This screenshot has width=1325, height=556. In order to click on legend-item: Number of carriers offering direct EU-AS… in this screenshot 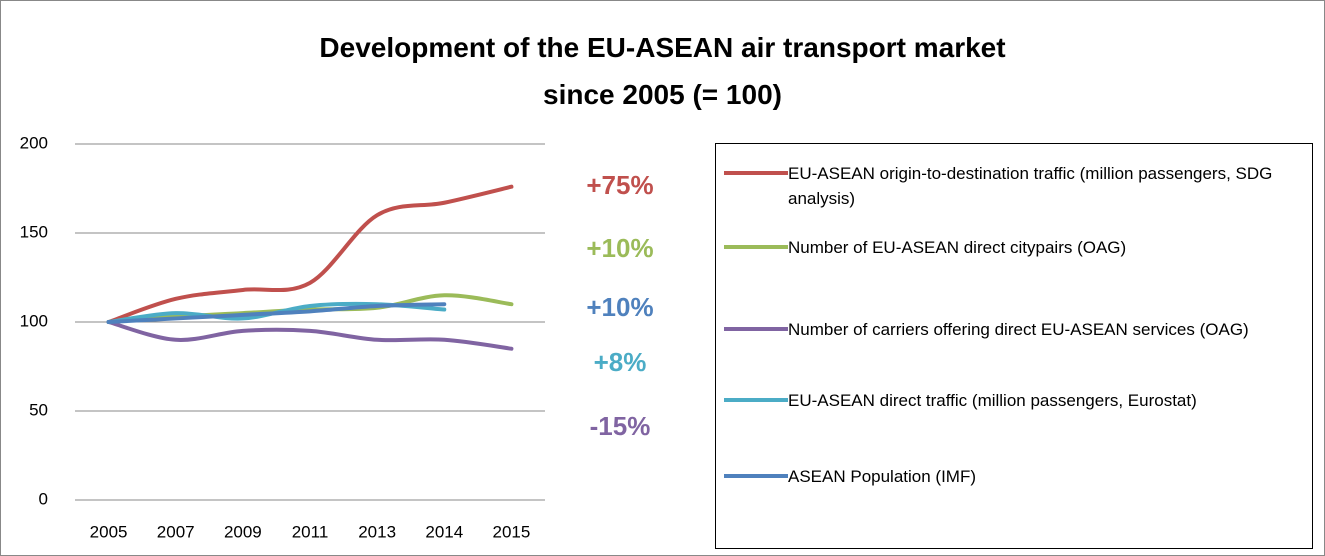, I will do `click(1018, 329)`.